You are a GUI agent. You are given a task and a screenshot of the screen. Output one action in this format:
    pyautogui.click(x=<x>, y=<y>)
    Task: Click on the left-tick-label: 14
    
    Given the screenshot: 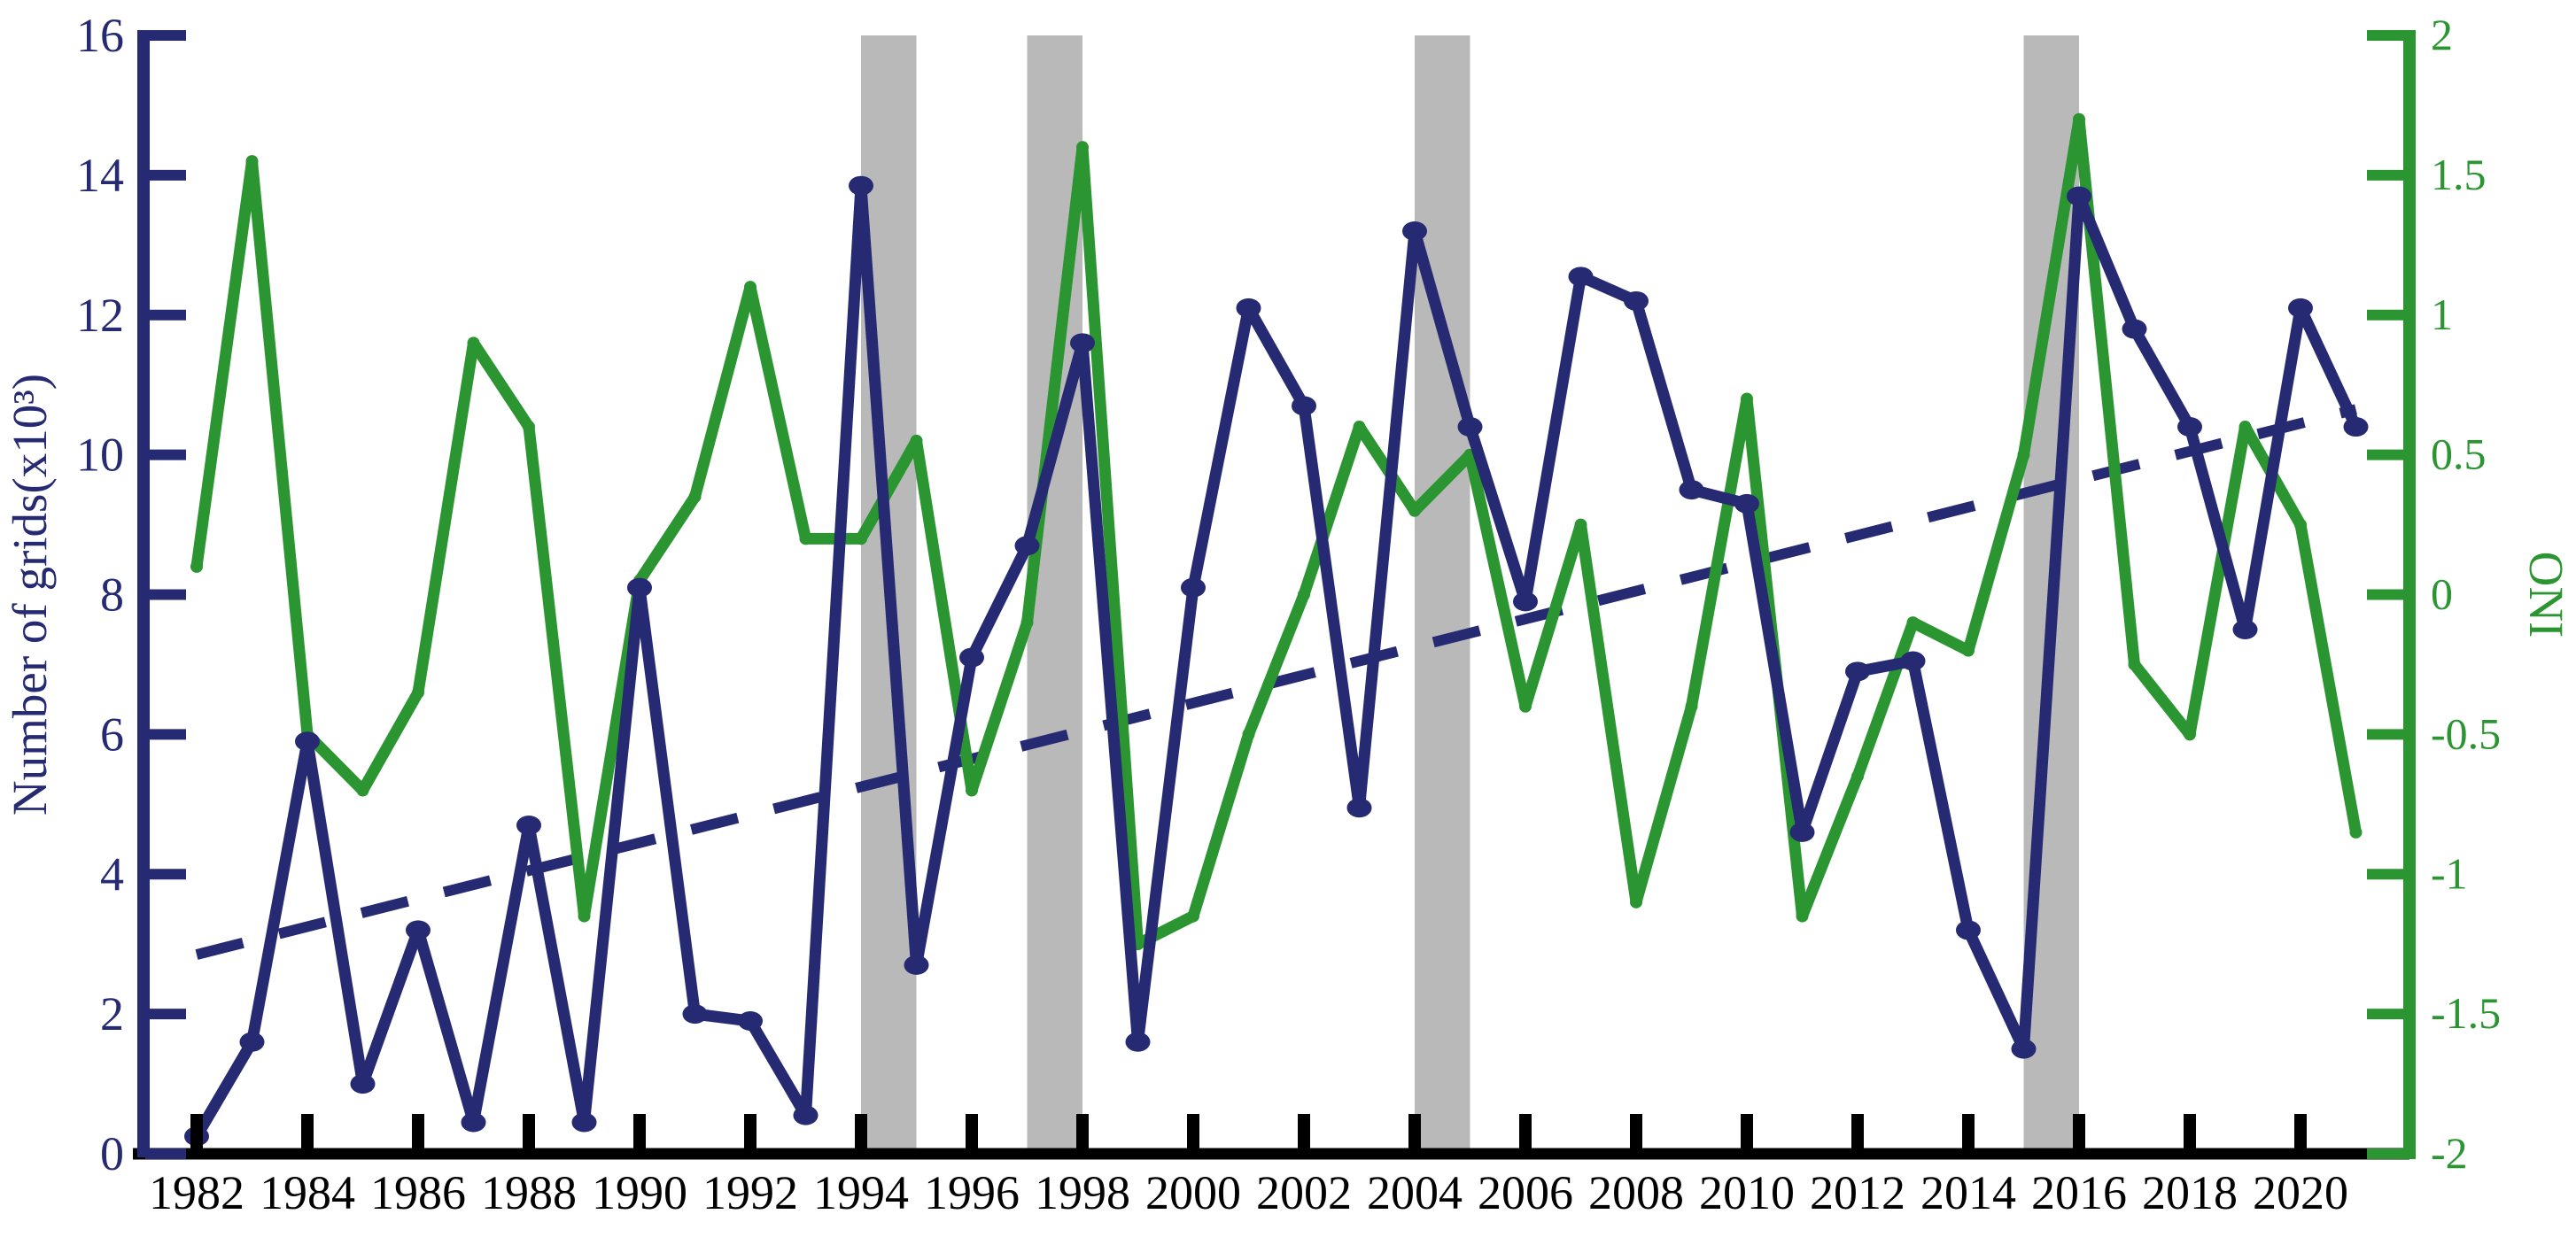 What is the action you would take?
    pyautogui.click(x=100, y=175)
    